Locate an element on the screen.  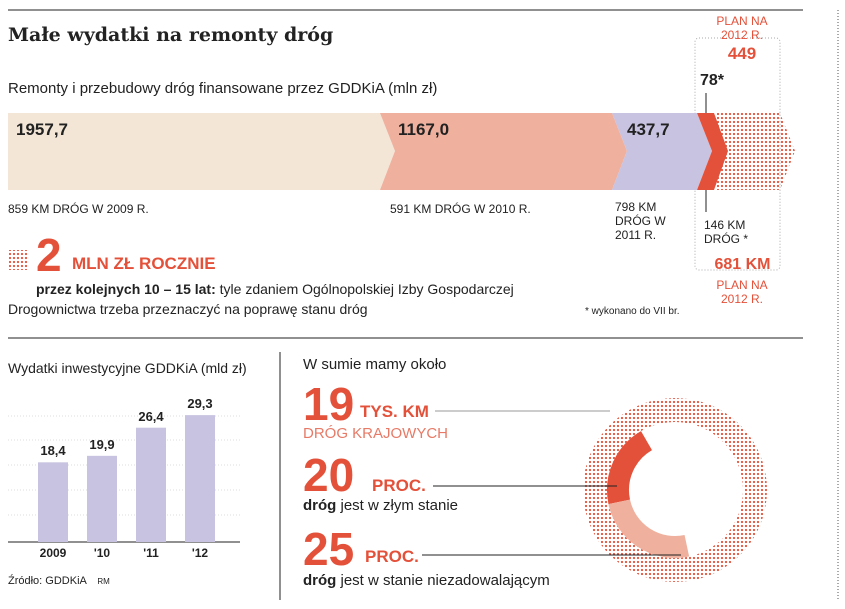
roads-unit: TYS. KM is located at coordinates (394, 411).